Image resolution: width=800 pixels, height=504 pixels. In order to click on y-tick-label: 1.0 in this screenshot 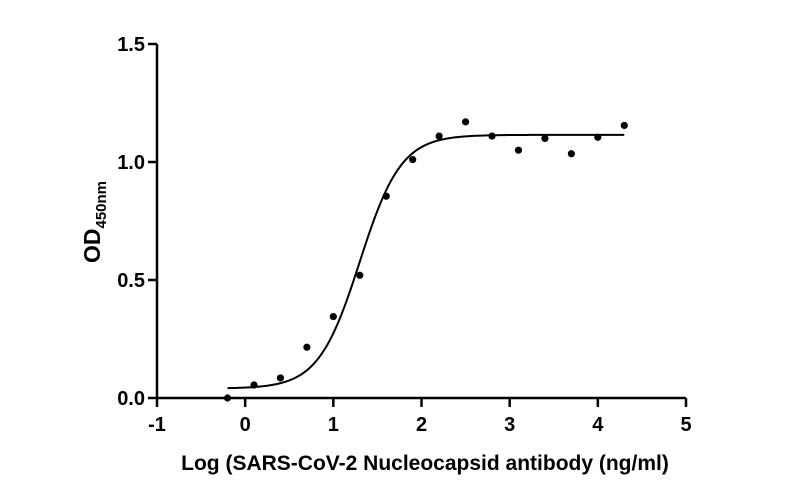, I will do `click(131, 163)`.